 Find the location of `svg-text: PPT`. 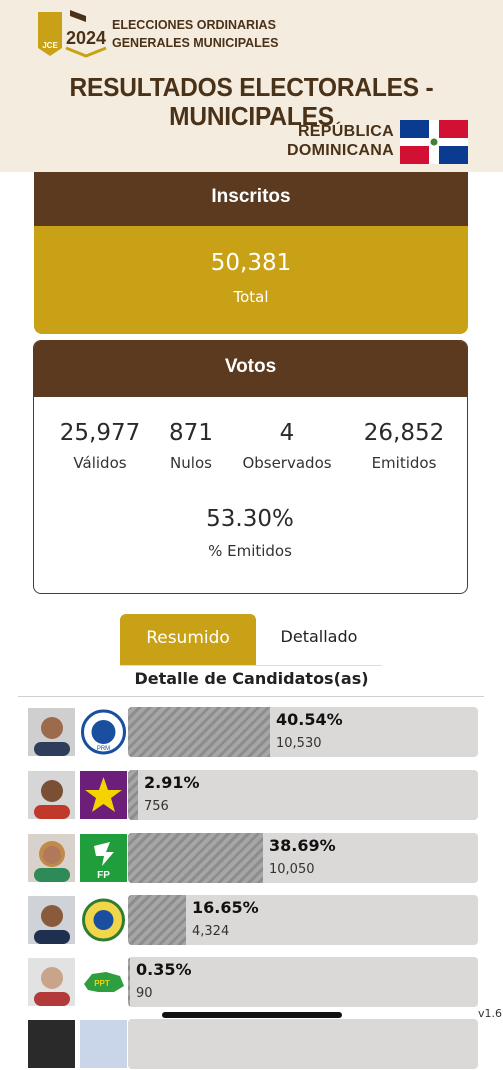

svg-text: PPT is located at coordinates (102, 983).